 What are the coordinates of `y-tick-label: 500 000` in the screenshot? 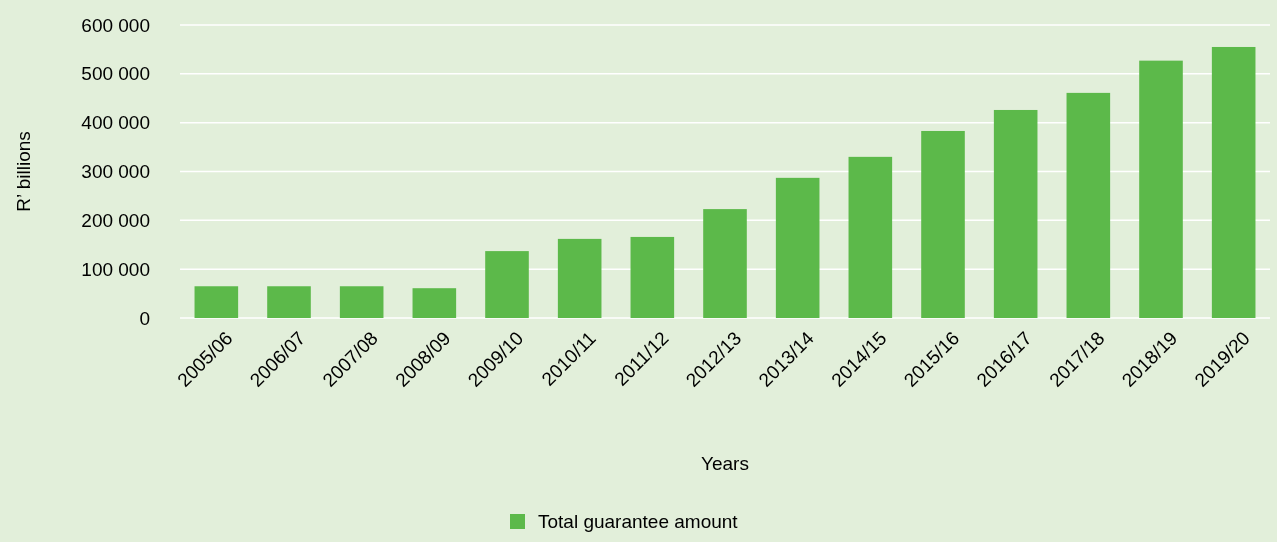 It's located at (115, 74).